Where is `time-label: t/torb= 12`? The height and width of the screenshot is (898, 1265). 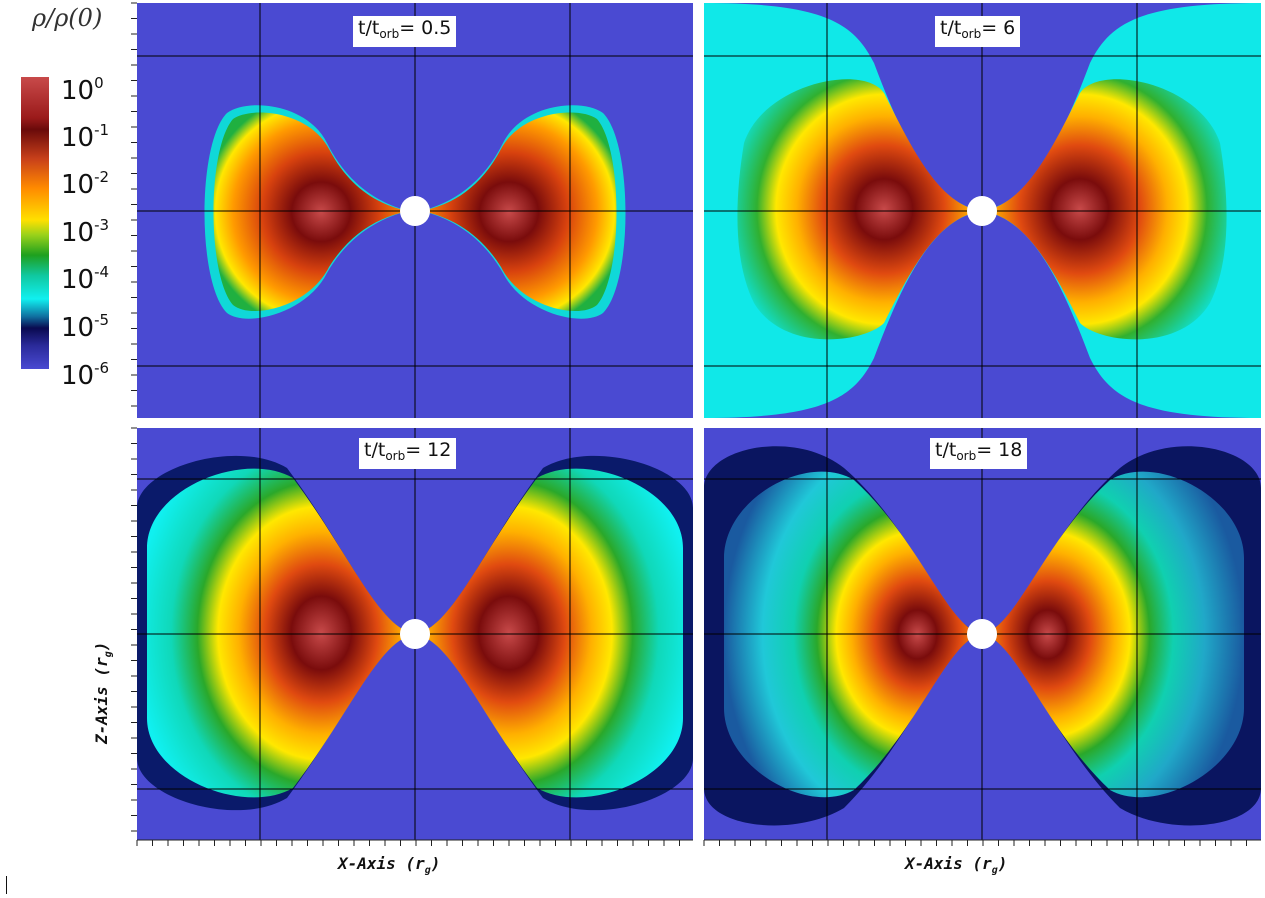 time-label: t/torb= 12 is located at coordinates (408, 453).